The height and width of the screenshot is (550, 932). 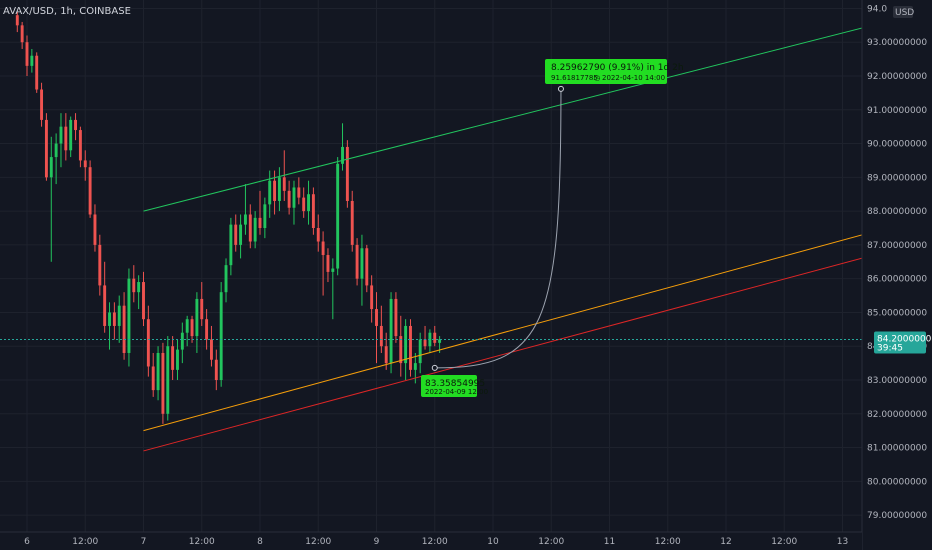 I want to click on x-tick-label: 8, so click(x=260, y=542).